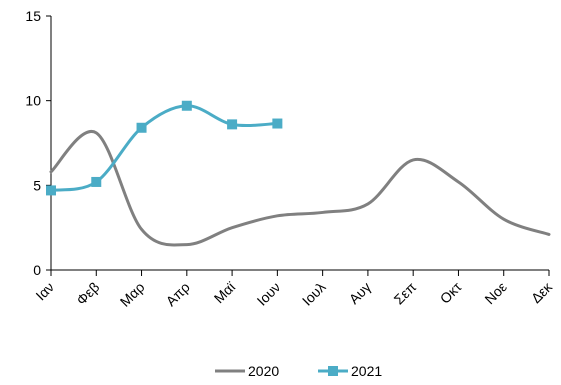 This screenshot has height=385, width=561. I want to click on y-tick-label: 15, so click(33, 16).